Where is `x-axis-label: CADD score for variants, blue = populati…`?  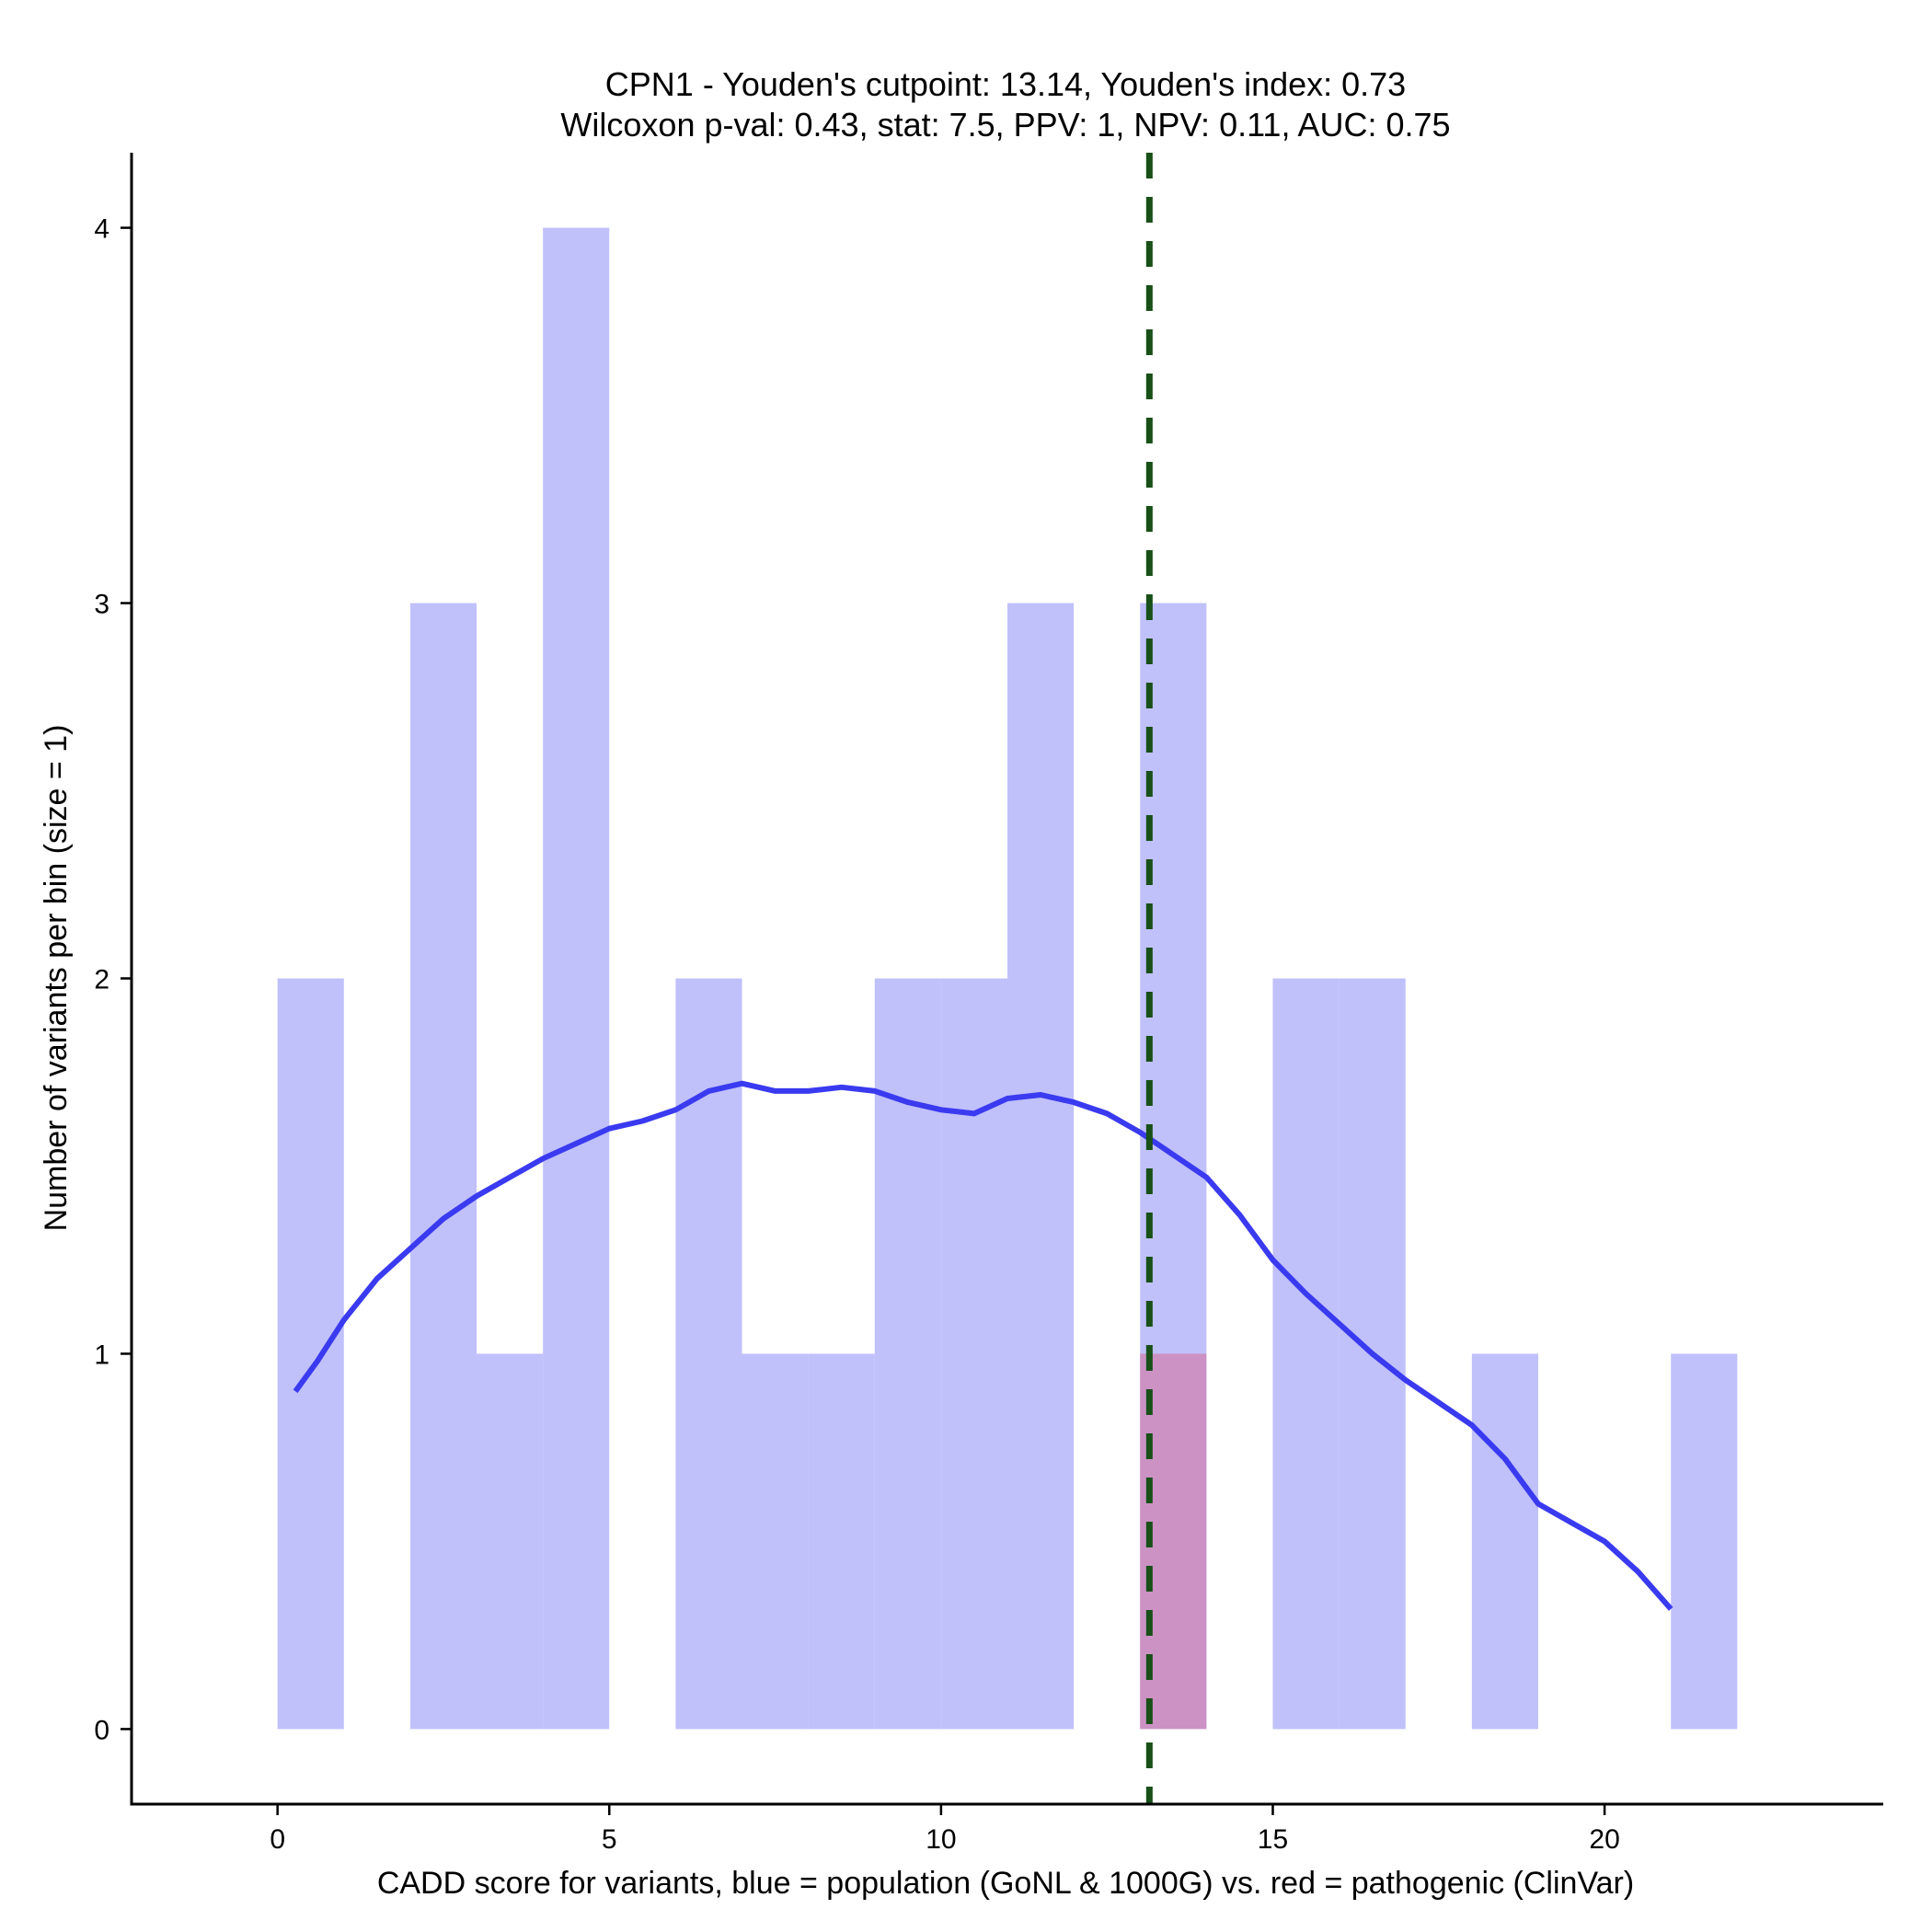
x-axis-label: CADD score for variants, blue = populati… is located at coordinates (1005, 1883).